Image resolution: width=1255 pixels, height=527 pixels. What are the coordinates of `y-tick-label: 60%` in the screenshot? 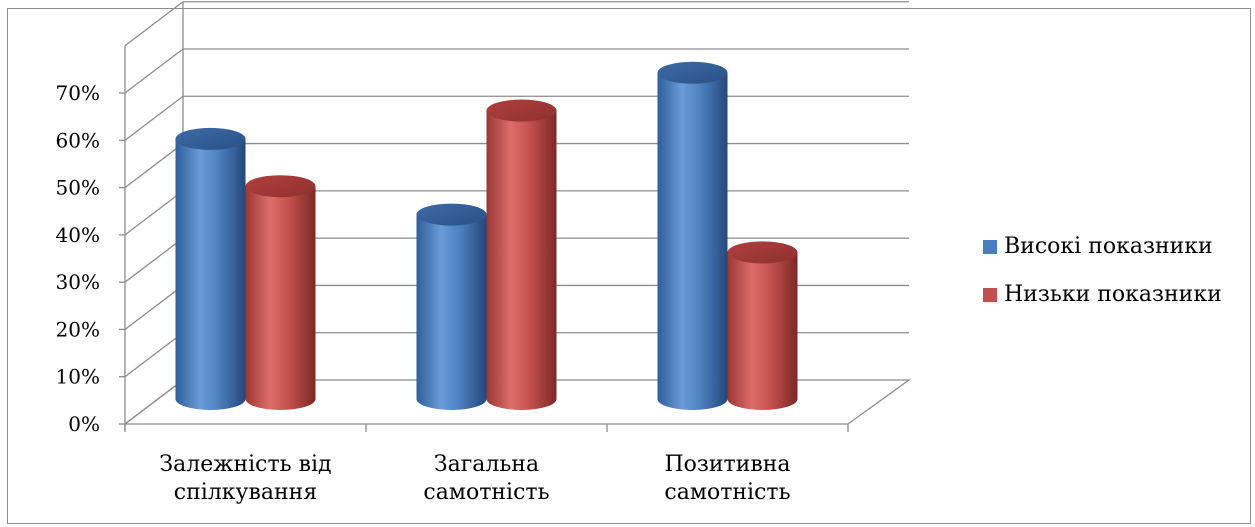 It's located at (78, 140).